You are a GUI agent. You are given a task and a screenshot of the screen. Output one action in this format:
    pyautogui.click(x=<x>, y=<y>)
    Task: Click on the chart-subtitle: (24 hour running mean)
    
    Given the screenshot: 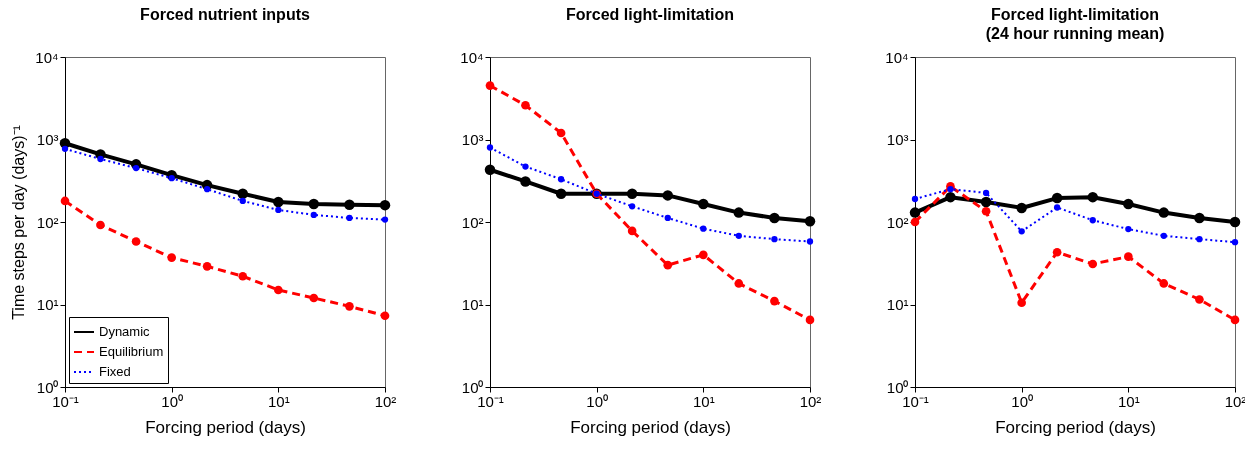 What is the action you would take?
    pyautogui.click(x=1075, y=33)
    